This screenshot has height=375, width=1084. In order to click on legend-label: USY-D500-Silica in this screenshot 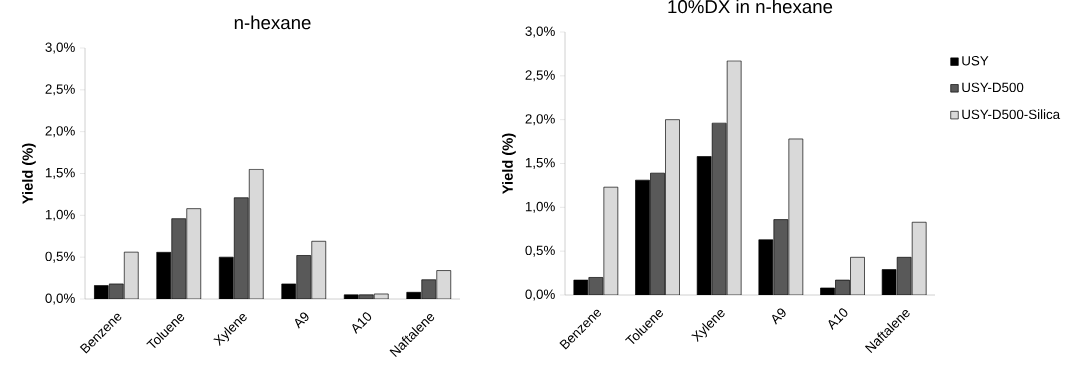, I will do `click(1011, 114)`.